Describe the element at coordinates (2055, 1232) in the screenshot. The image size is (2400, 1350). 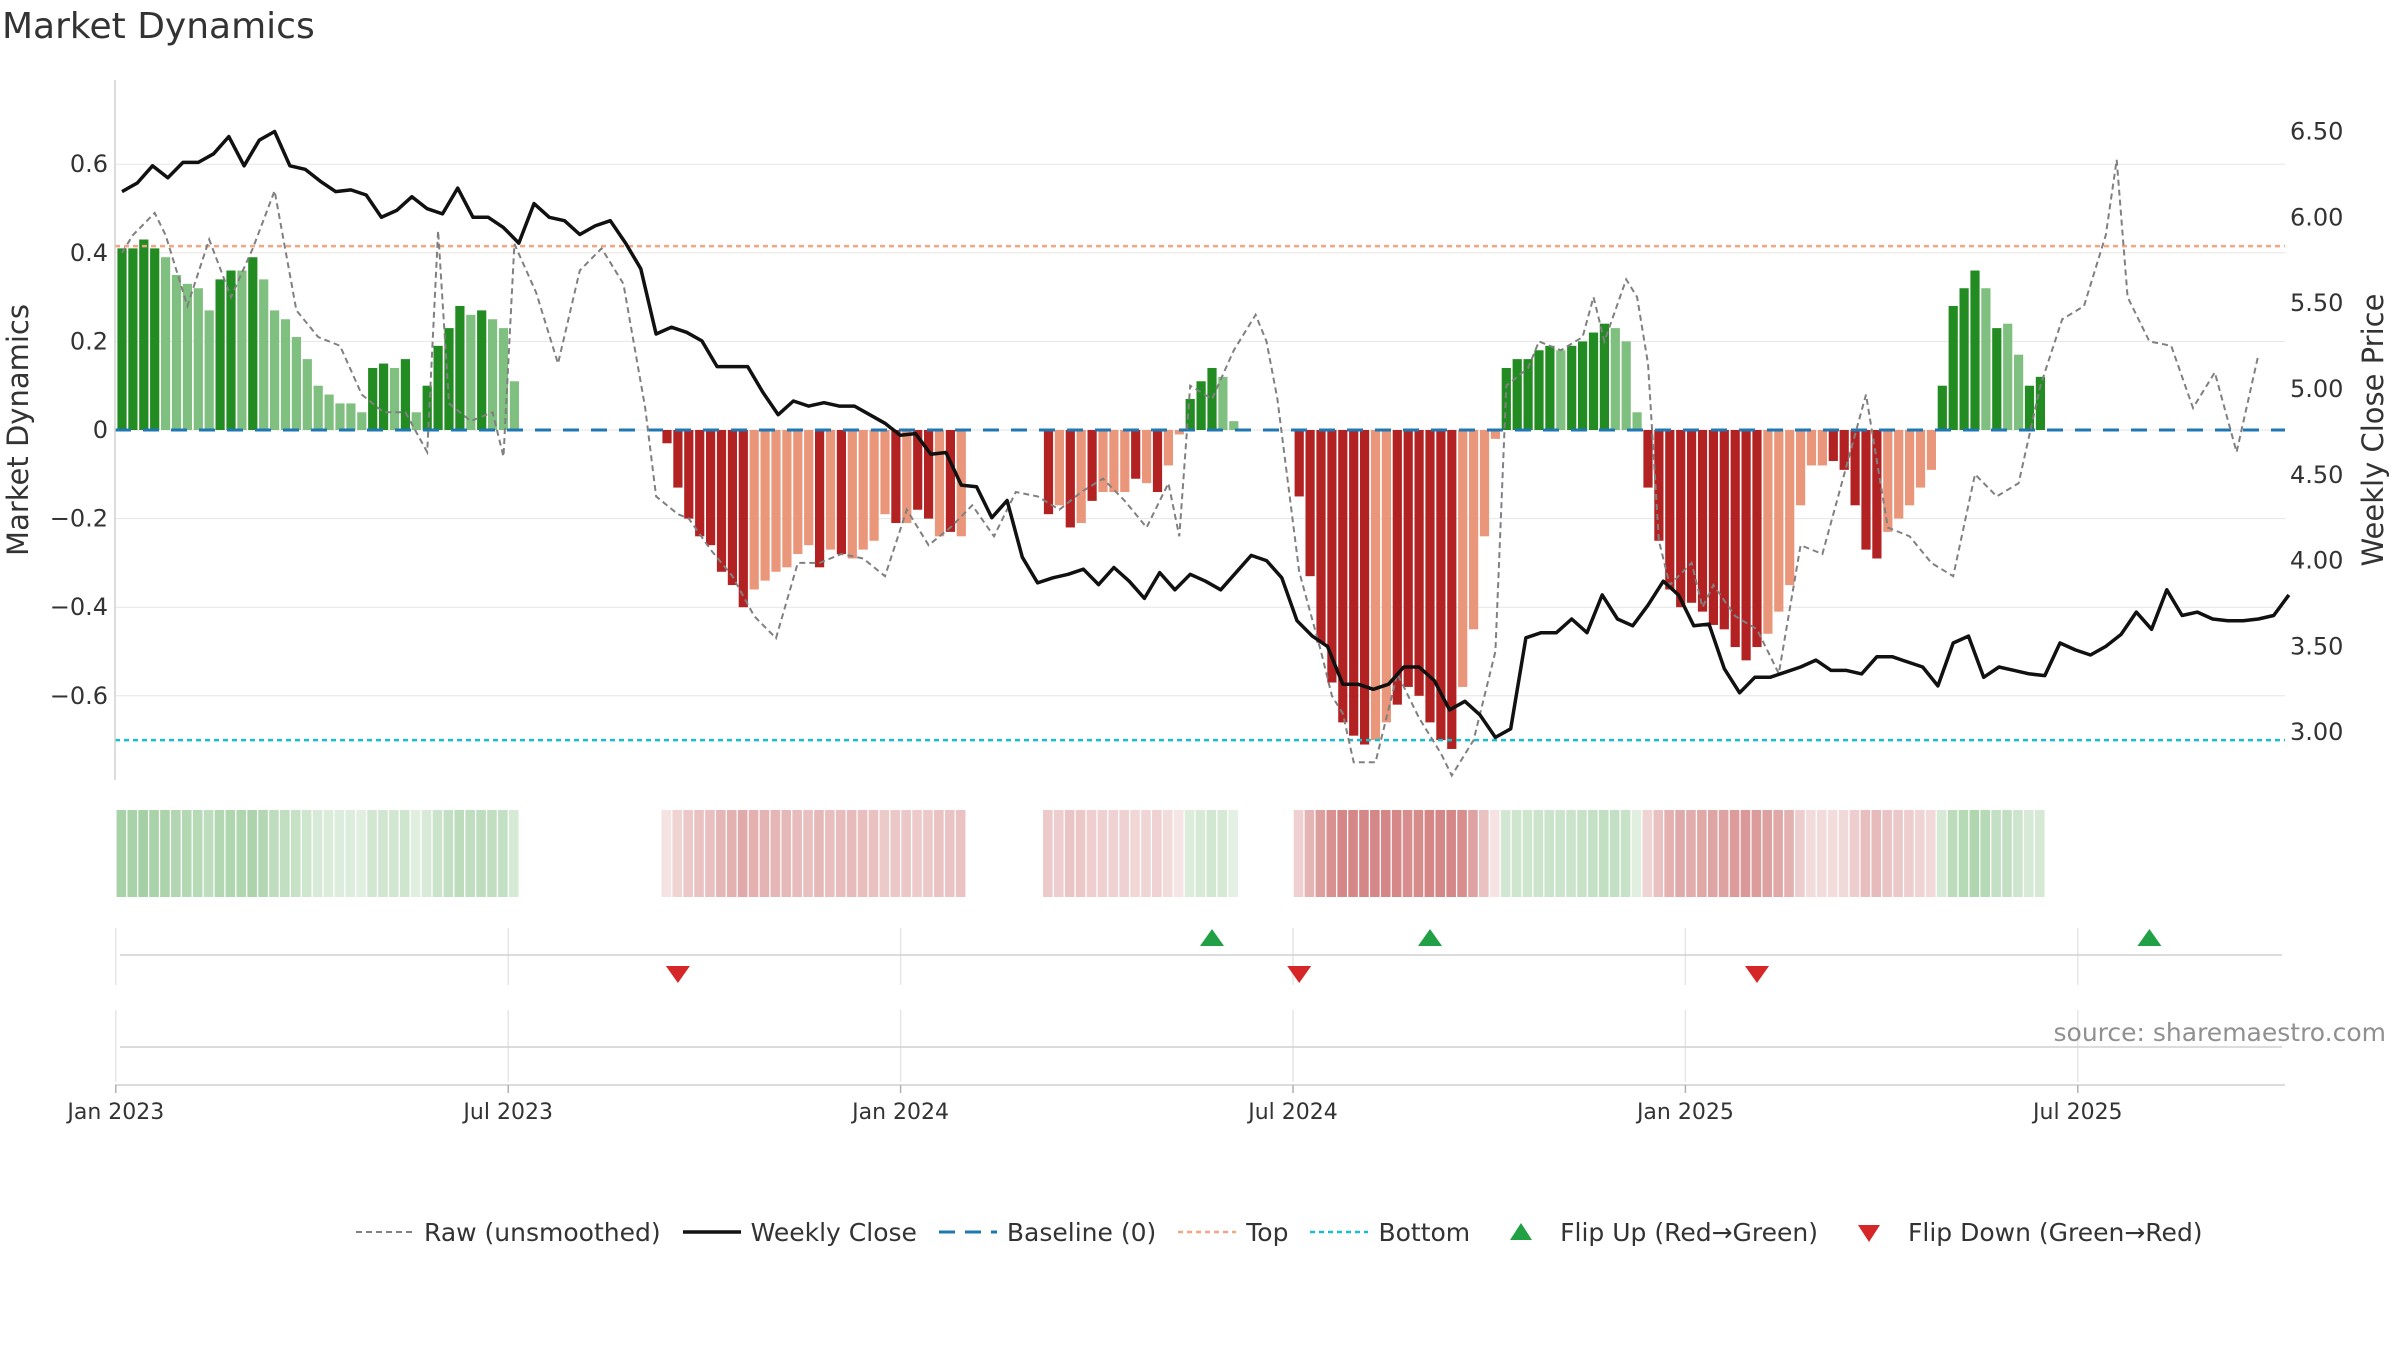
I see `legend-flipdown-label: Flip Down (Green→Red)` at that location.